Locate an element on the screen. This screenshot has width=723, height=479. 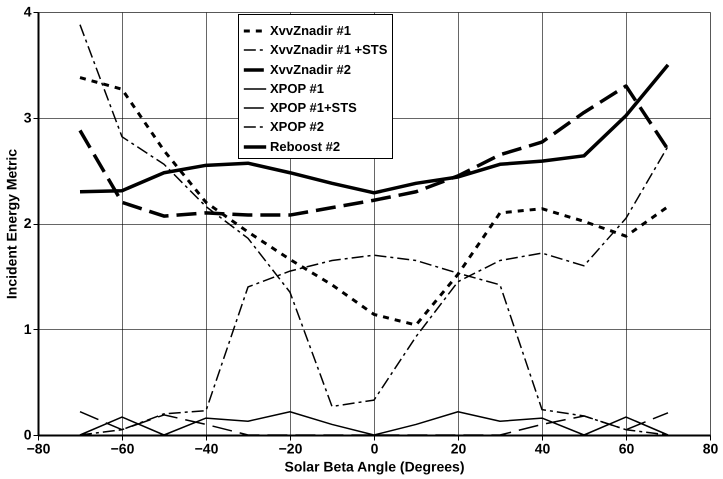
y-tick-label: 0 is located at coordinates (28, 434).